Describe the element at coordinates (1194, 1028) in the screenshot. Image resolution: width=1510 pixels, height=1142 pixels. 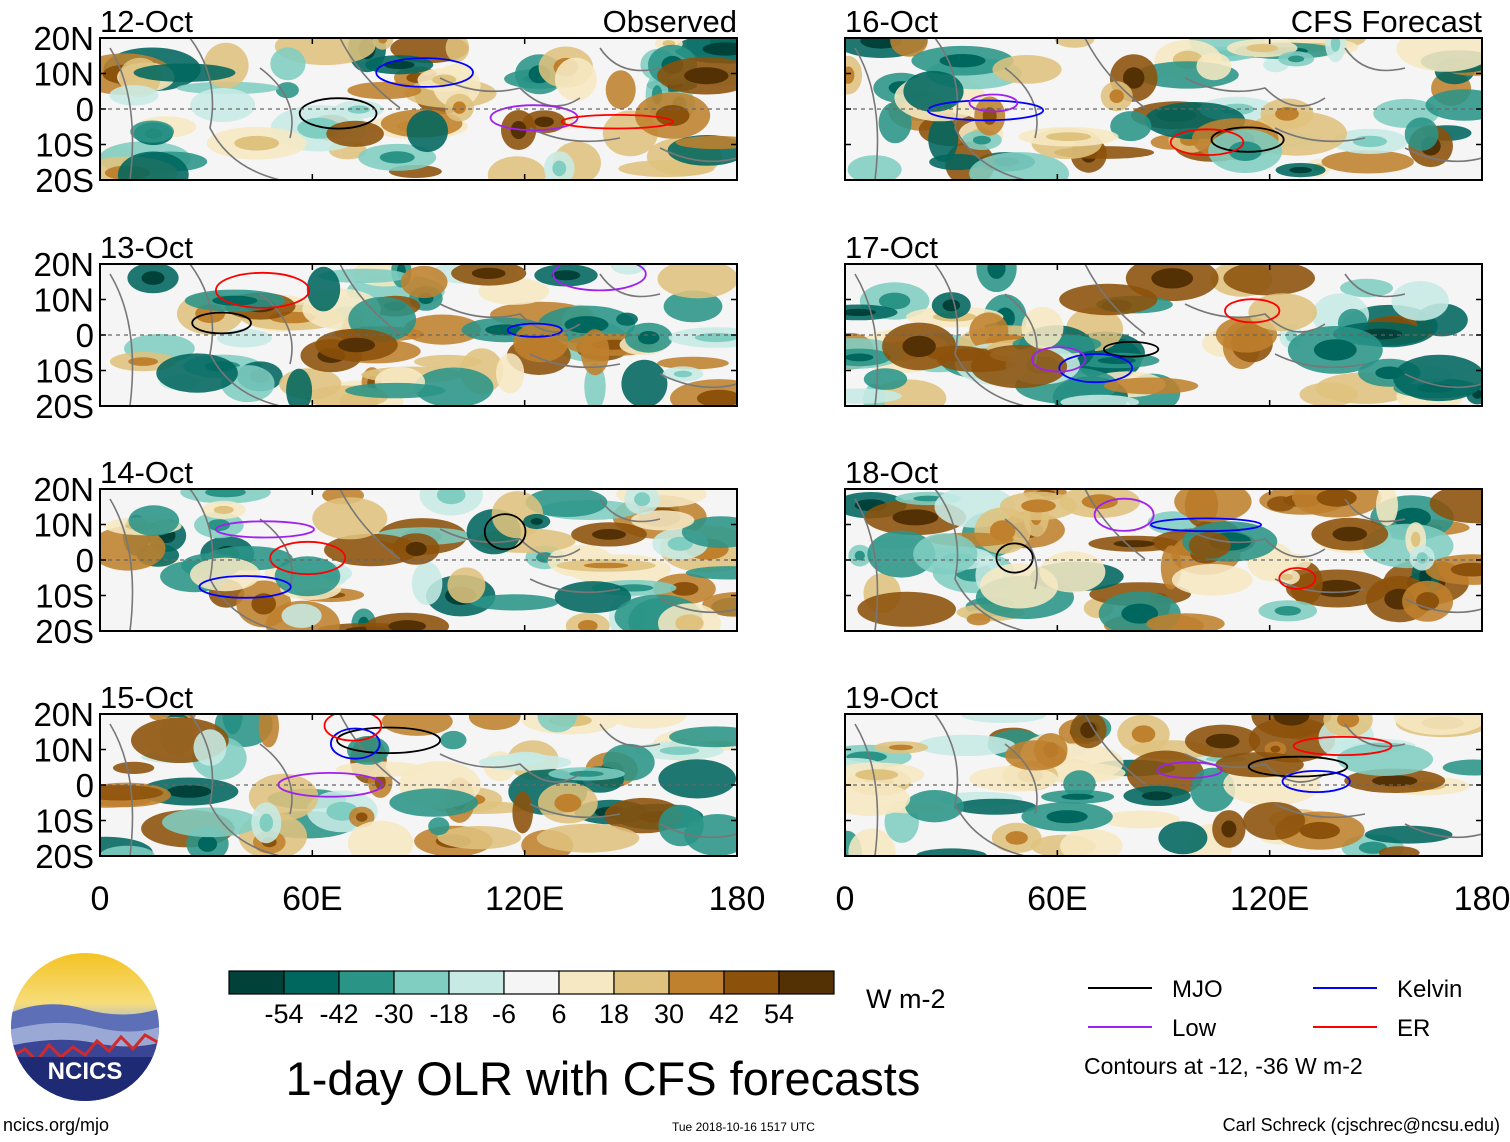
I see `legend-label: Low` at that location.